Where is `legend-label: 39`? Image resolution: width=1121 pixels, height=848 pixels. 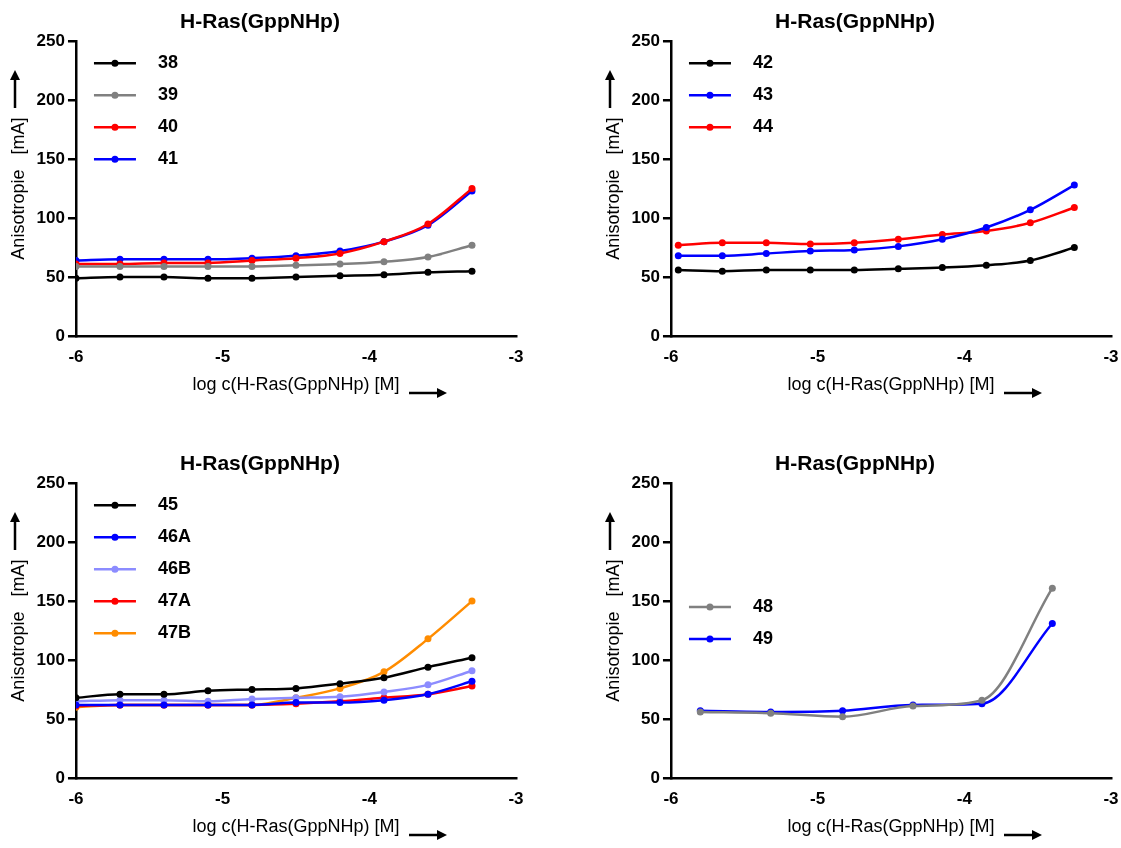 legend-label: 39 is located at coordinates (167, 94).